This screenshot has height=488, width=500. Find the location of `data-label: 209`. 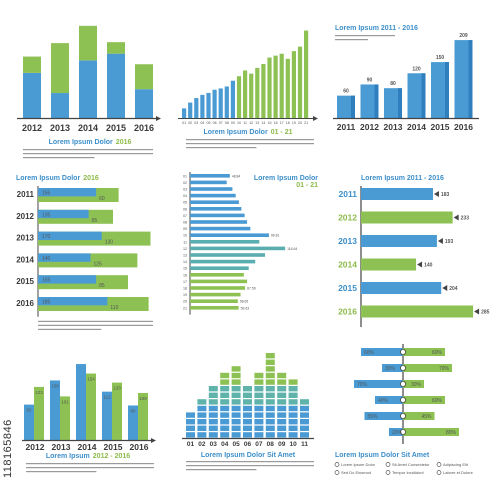

data-label: 209 is located at coordinates (463, 36).